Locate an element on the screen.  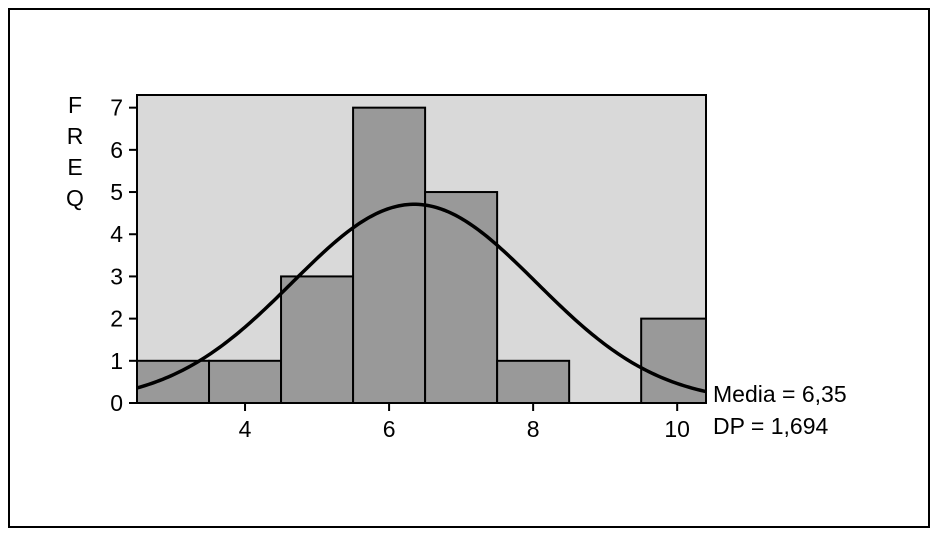
y-label-letter: E is located at coordinates (74, 167).